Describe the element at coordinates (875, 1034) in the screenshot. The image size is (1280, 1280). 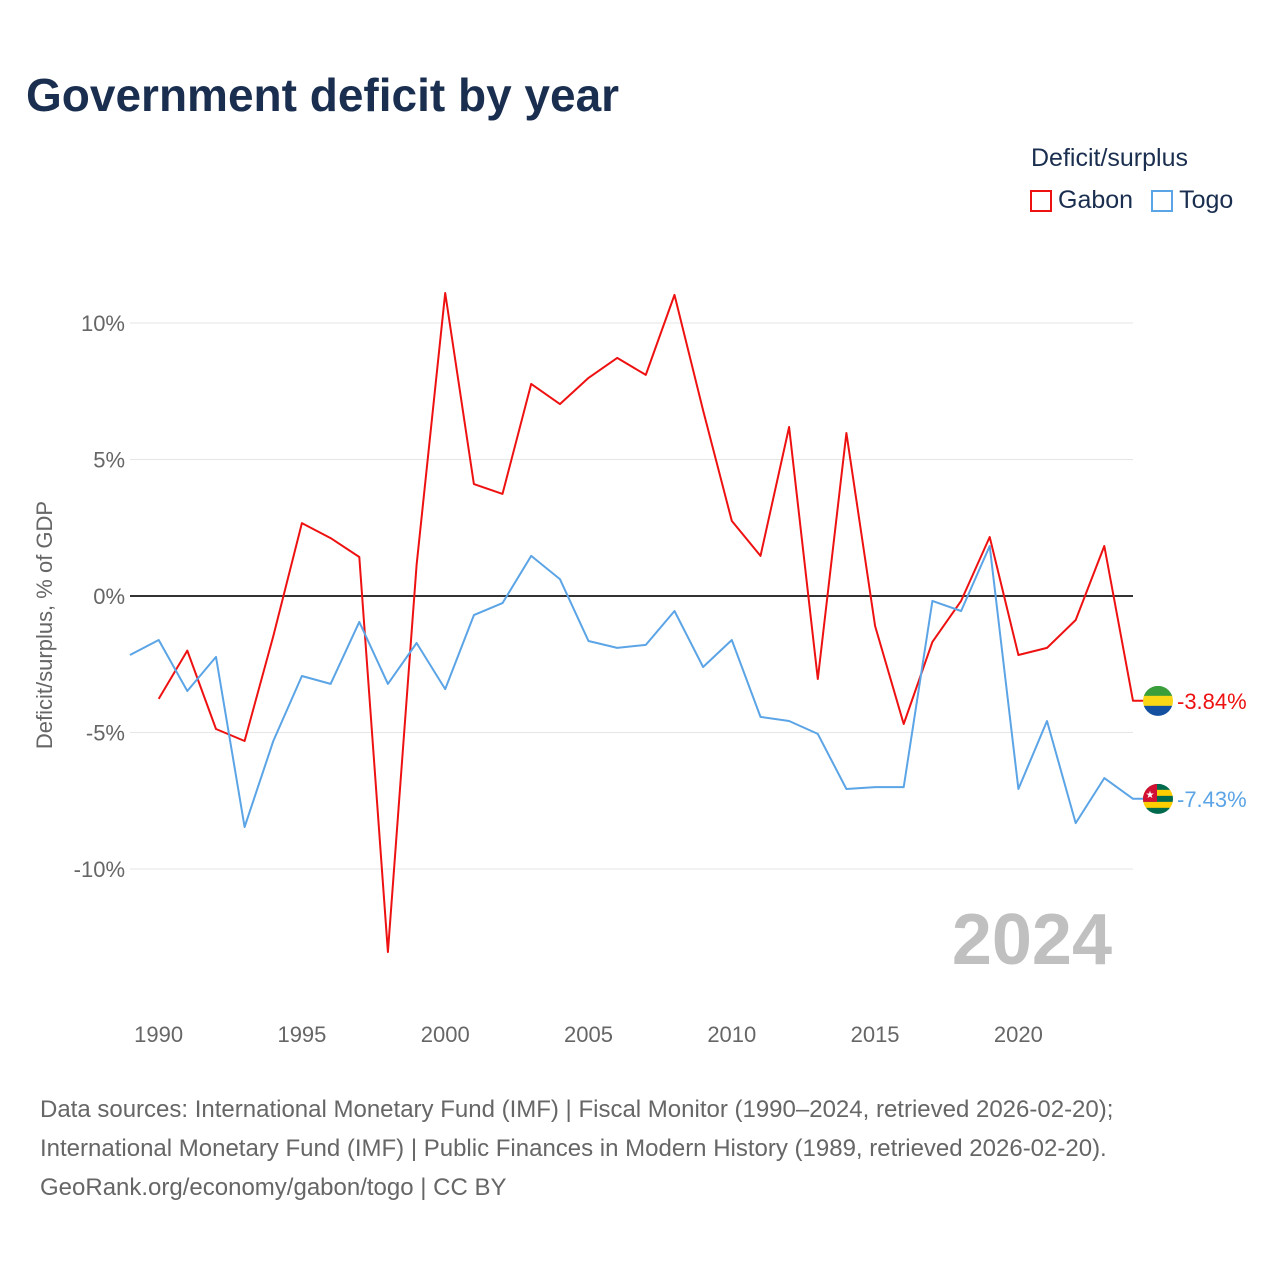
I see `x-tick-label: 2015` at that location.